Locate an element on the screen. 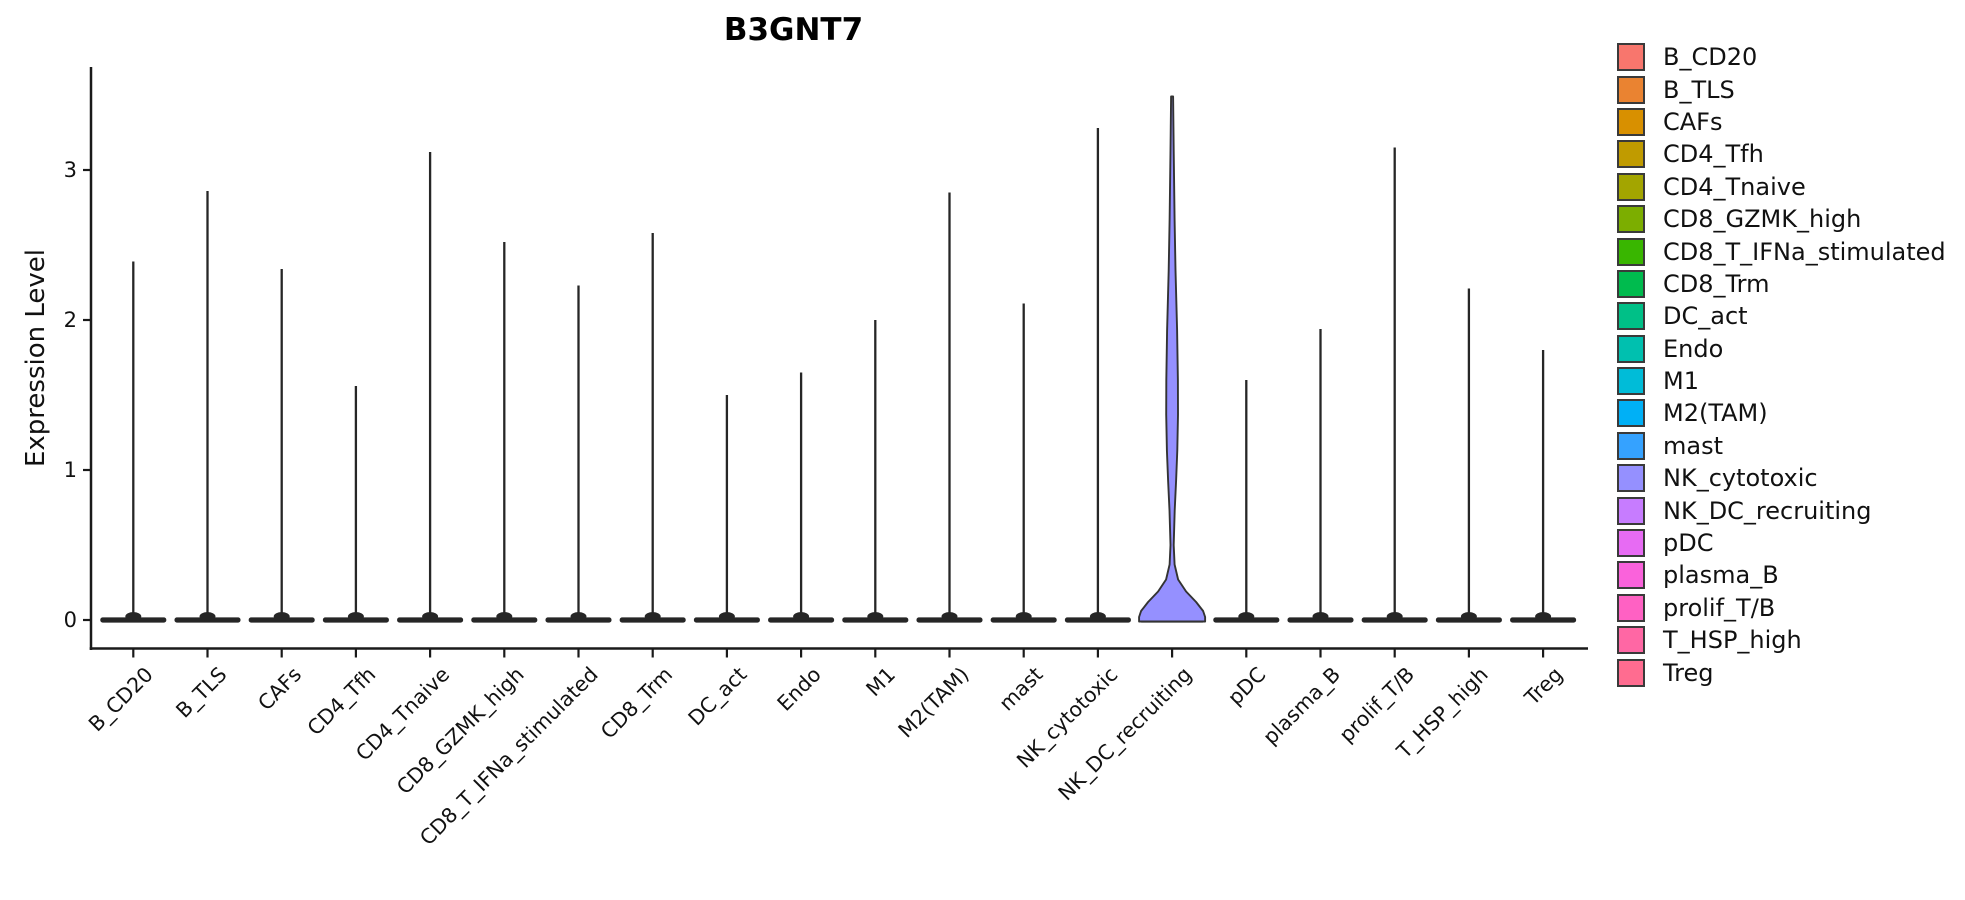 The height and width of the screenshot is (900, 1965). violin-M1 is located at coordinates (875, 471).